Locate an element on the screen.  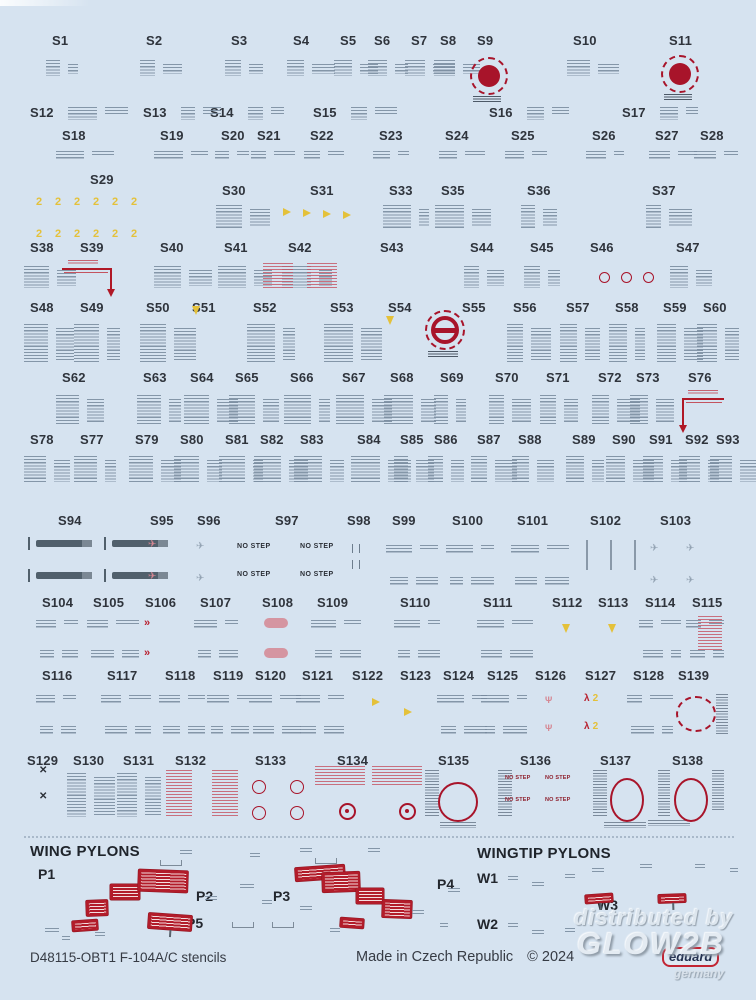
stencil-label-s21: S21 is located at coordinates (269, 135).